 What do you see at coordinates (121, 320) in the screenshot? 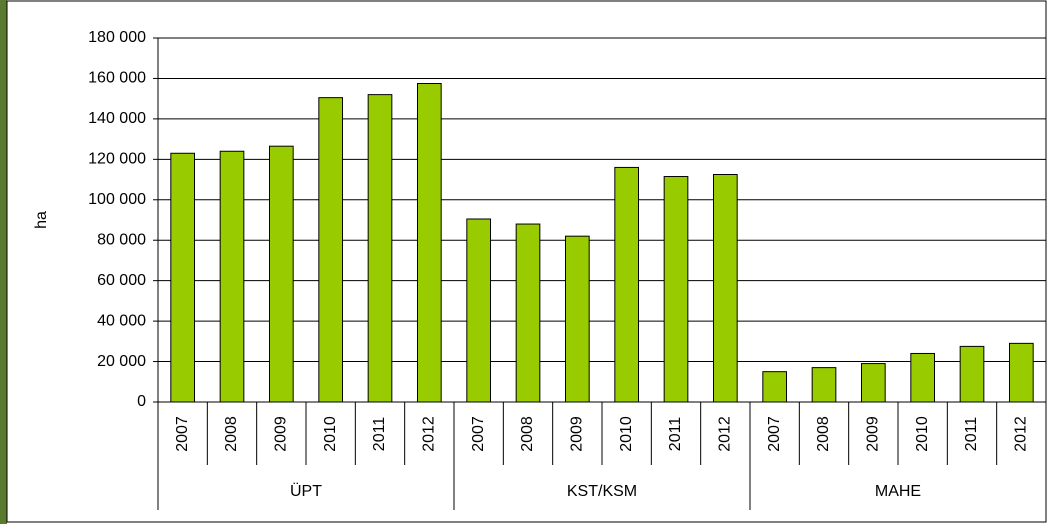
I see `y-tick-label: 40 000` at bounding box center [121, 320].